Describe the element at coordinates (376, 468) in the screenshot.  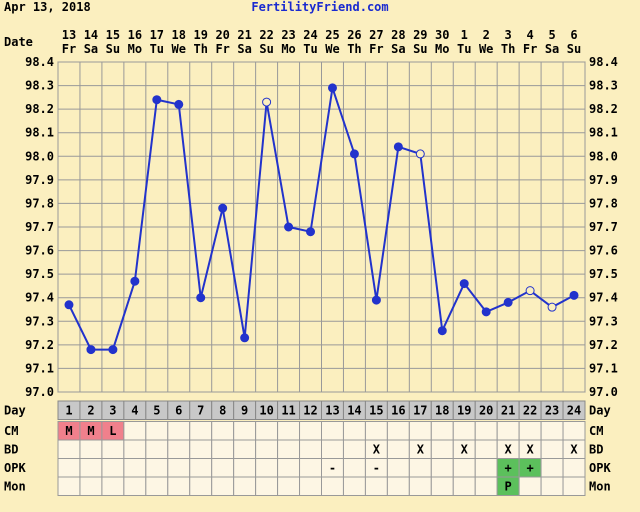
I see `row-entry: -` at that location.